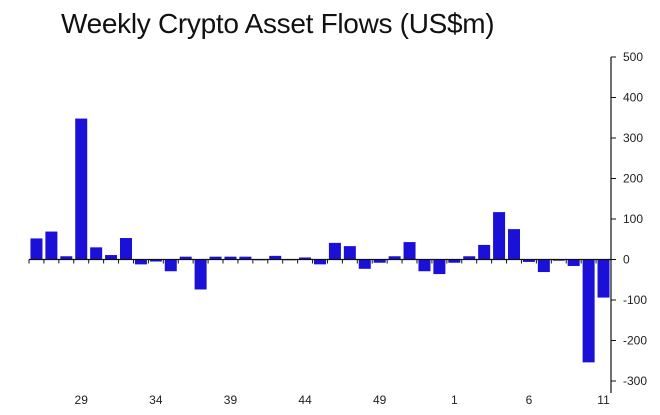 The image size is (660, 415). What do you see at coordinates (635, 381) in the screenshot?
I see `y-tick-label: -300` at bounding box center [635, 381].